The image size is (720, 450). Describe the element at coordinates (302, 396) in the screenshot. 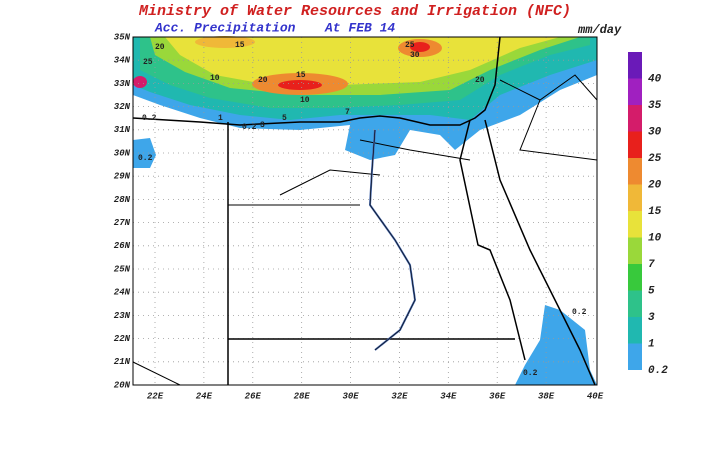

I see `lon-label: 28E` at that location.